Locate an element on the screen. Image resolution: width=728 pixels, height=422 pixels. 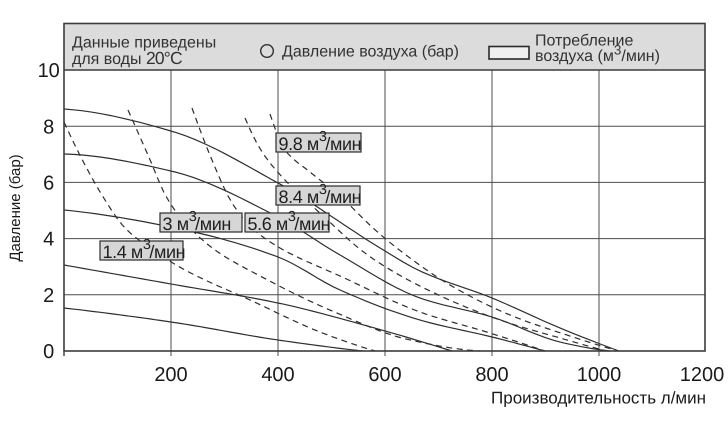
svg-text: 9.8 м3/мин is located at coordinates (320, 141).